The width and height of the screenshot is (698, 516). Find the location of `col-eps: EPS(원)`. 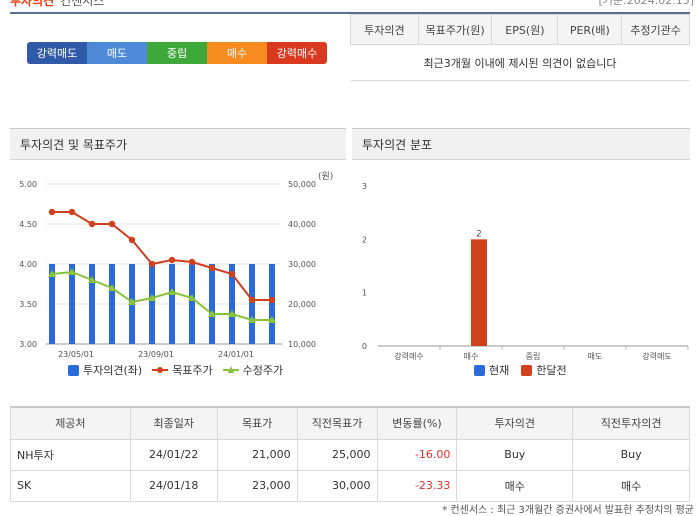

col-eps: EPS(원) is located at coordinates (525, 29).